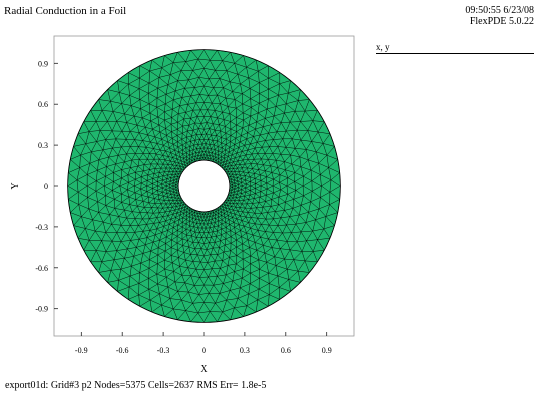 This screenshot has width=544, height=408. I want to click on y-tick-label: -0.6, so click(41, 268).